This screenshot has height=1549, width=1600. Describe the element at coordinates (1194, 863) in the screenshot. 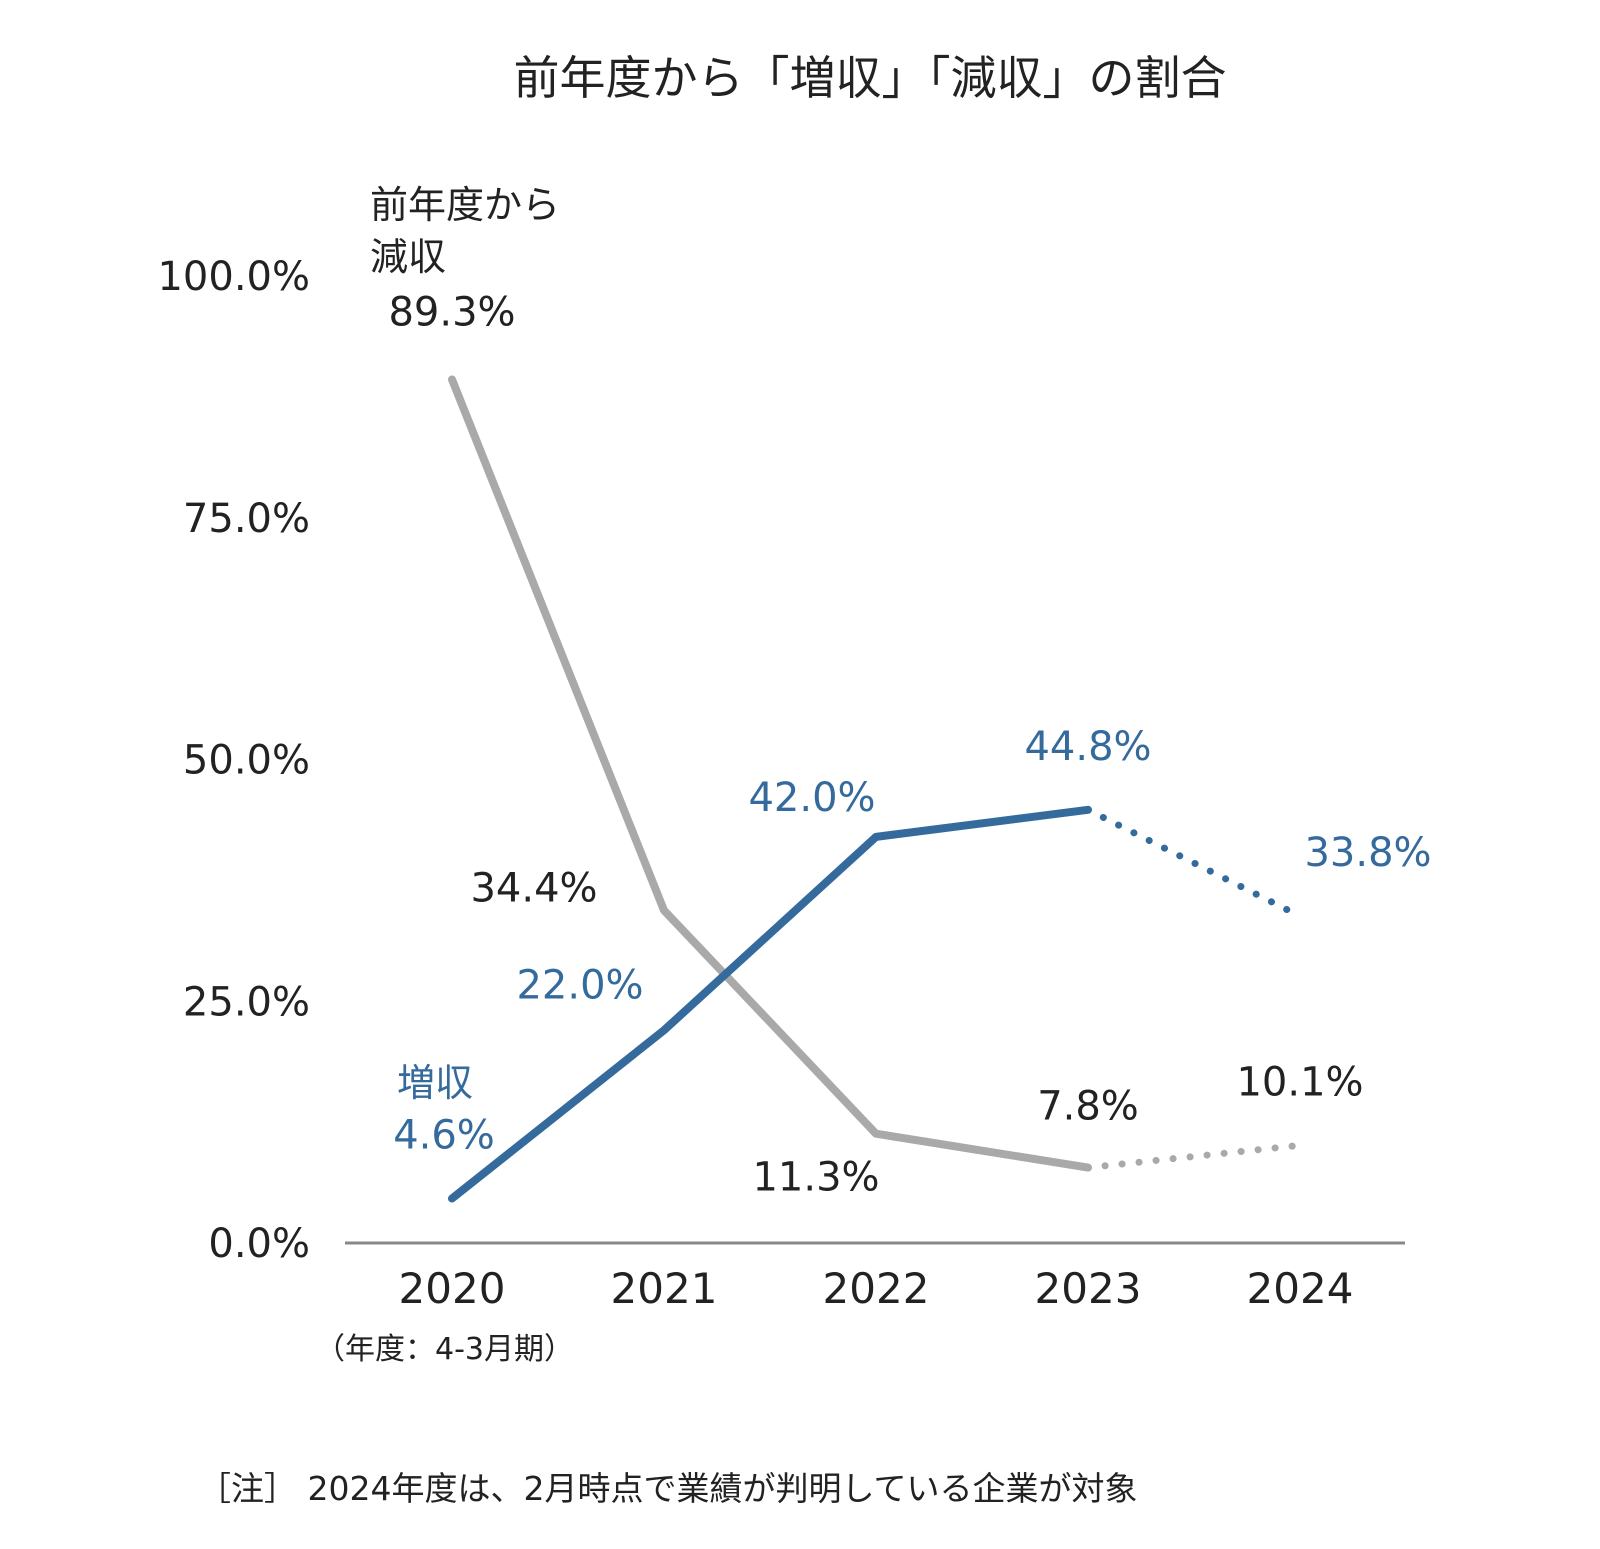

I see `series-line-increase-dotted` at that location.